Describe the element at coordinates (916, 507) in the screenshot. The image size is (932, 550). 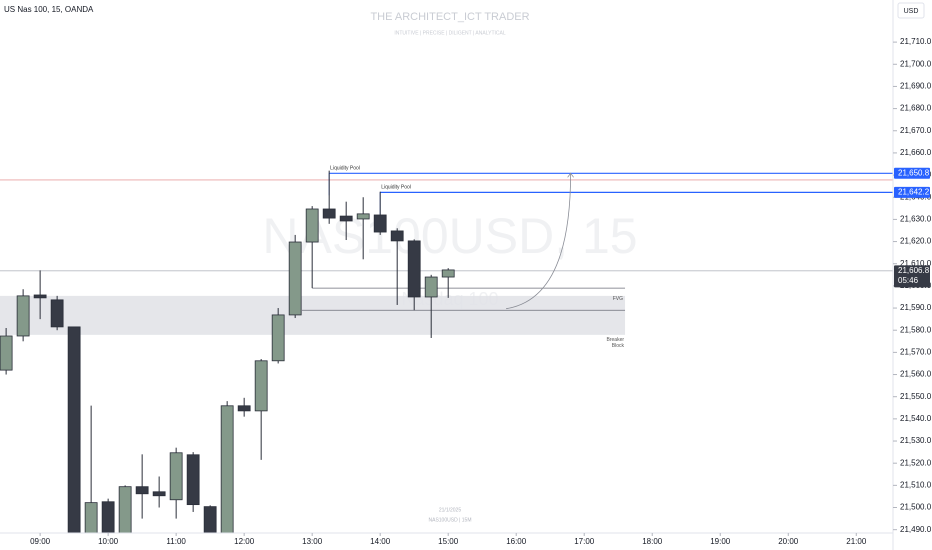
I see `y-tick-label: 21,500.0` at that location.